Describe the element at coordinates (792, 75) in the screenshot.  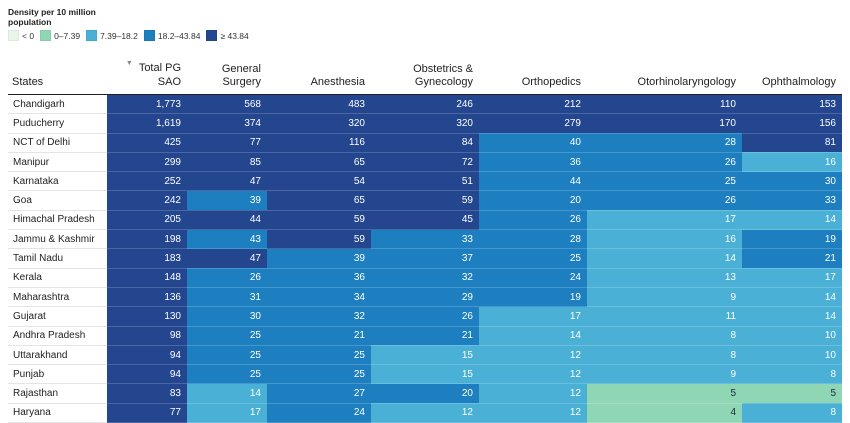
I see `column-header-ophthalmology: Ophthalmology` at that location.